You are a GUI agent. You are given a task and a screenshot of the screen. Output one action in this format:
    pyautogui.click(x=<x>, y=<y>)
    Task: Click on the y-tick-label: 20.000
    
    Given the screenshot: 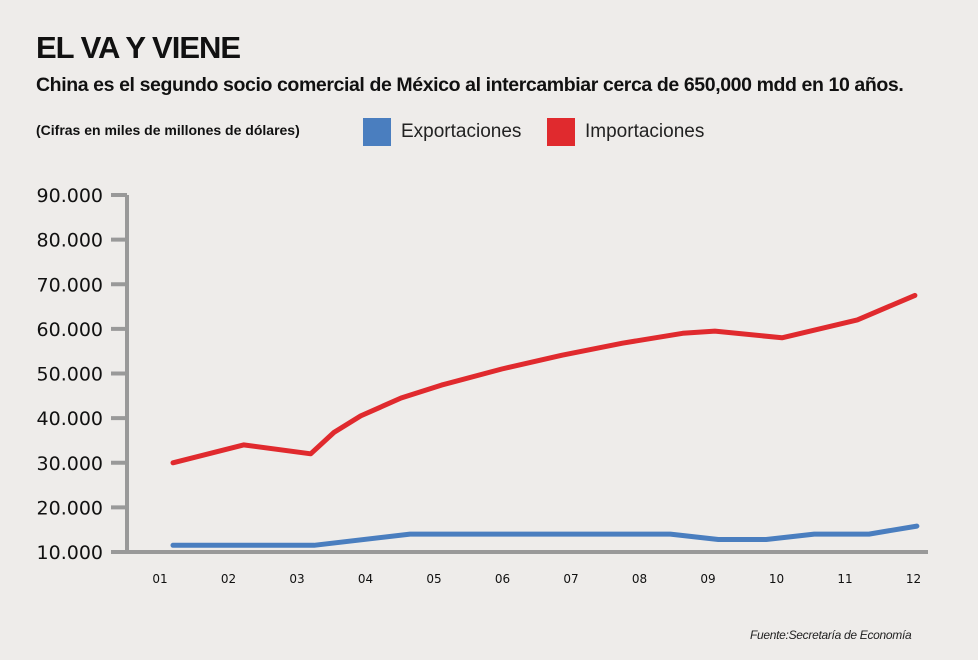 What is the action you would take?
    pyautogui.click(x=70, y=508)
    